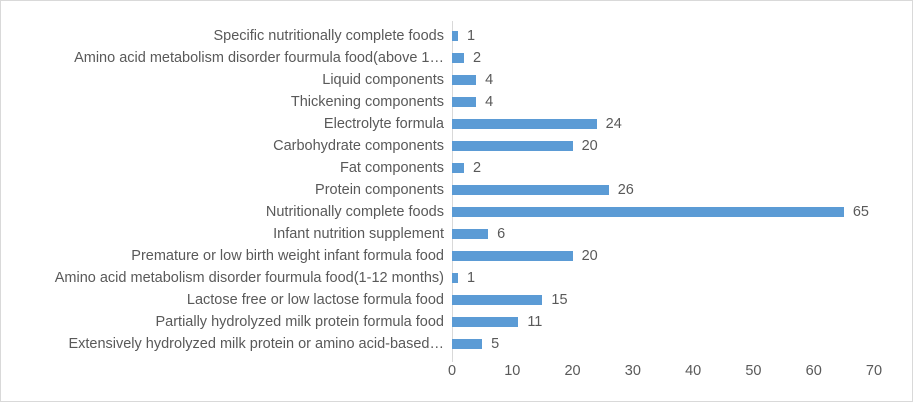  Describe the element at coordinates (613, 124) in the screenshot. I see `value-label: 24` at that location.